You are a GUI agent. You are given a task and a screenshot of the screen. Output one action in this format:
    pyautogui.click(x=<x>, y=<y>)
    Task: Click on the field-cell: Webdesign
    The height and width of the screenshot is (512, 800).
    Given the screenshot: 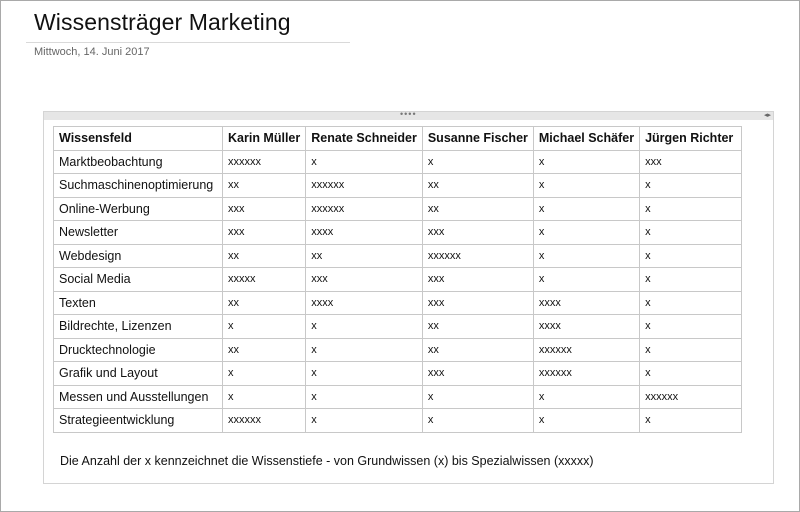 What is the action you would take?
    pyautogui.click(x=138, y=255)
    